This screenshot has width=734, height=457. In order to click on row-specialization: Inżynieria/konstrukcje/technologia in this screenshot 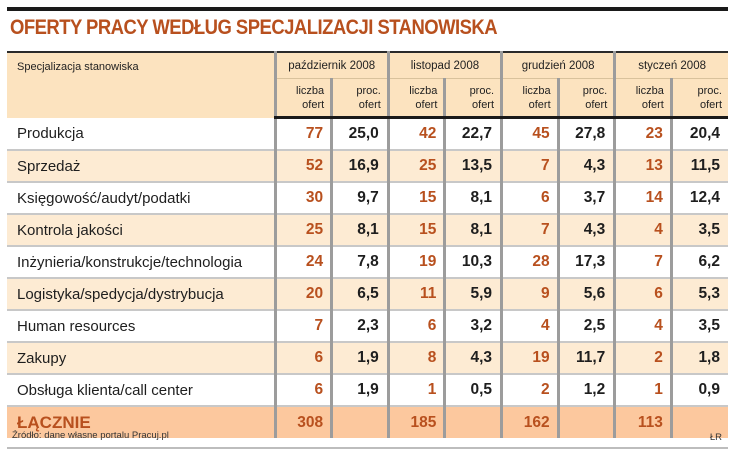, I will do `click(141, 262)`.